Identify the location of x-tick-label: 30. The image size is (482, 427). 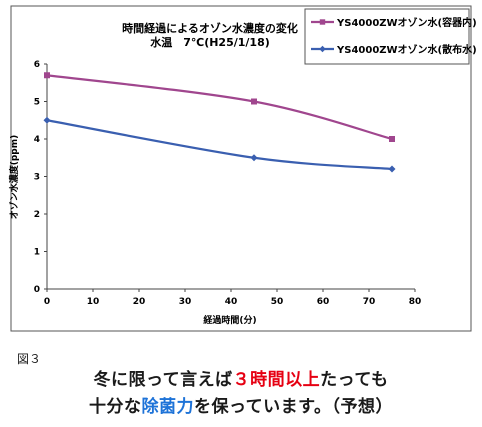
(185, 302).